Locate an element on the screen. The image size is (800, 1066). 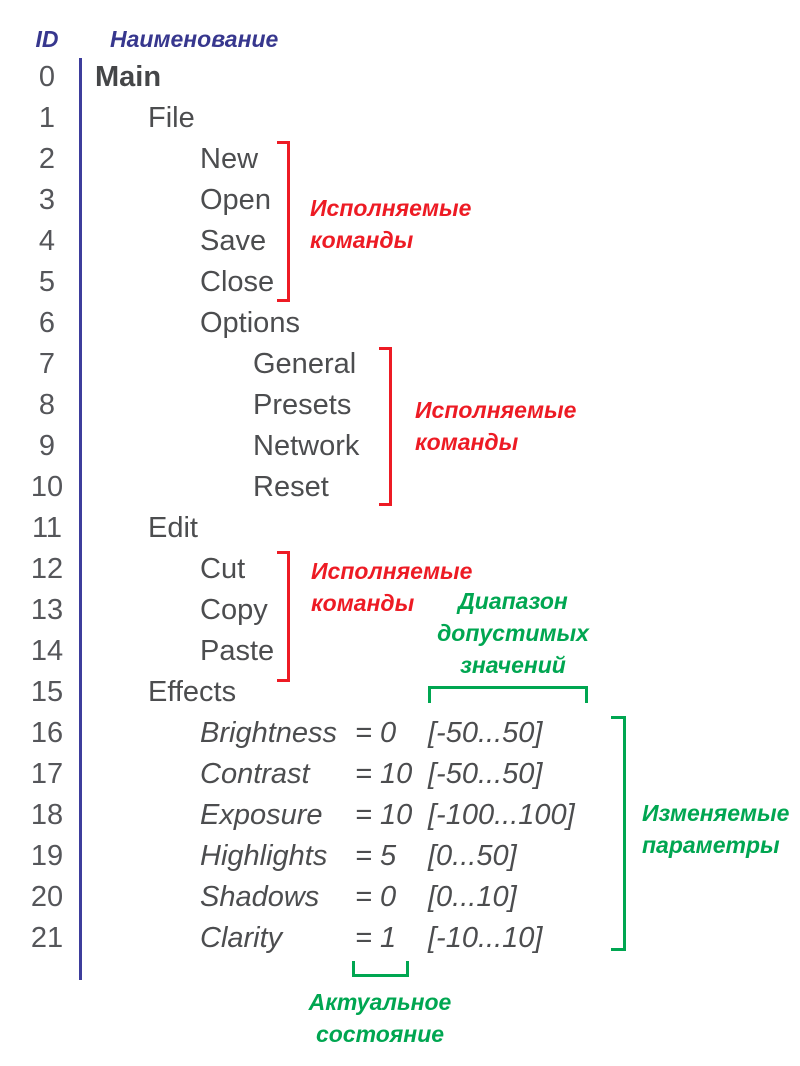
row-id: 20 is located at coordinates (47, 897).